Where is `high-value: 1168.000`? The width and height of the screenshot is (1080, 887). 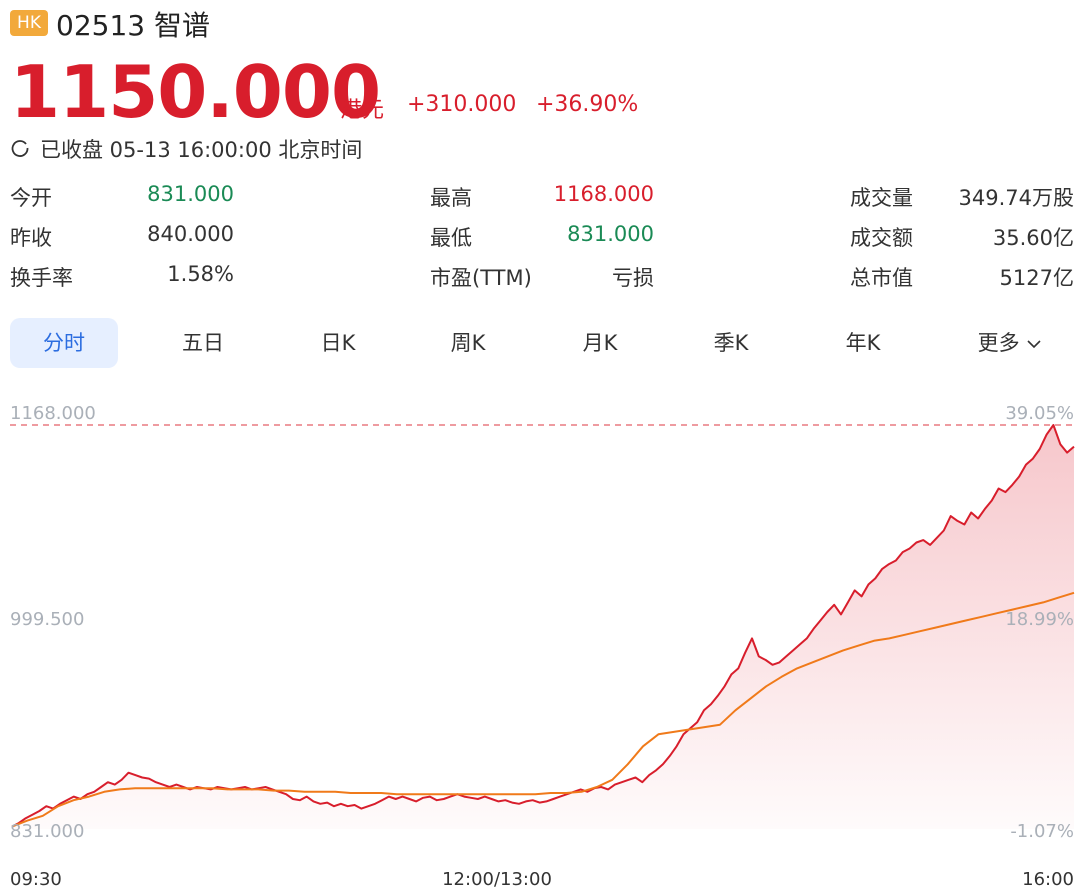 high-value: 1168.000 is located at coordinates (603, 194).